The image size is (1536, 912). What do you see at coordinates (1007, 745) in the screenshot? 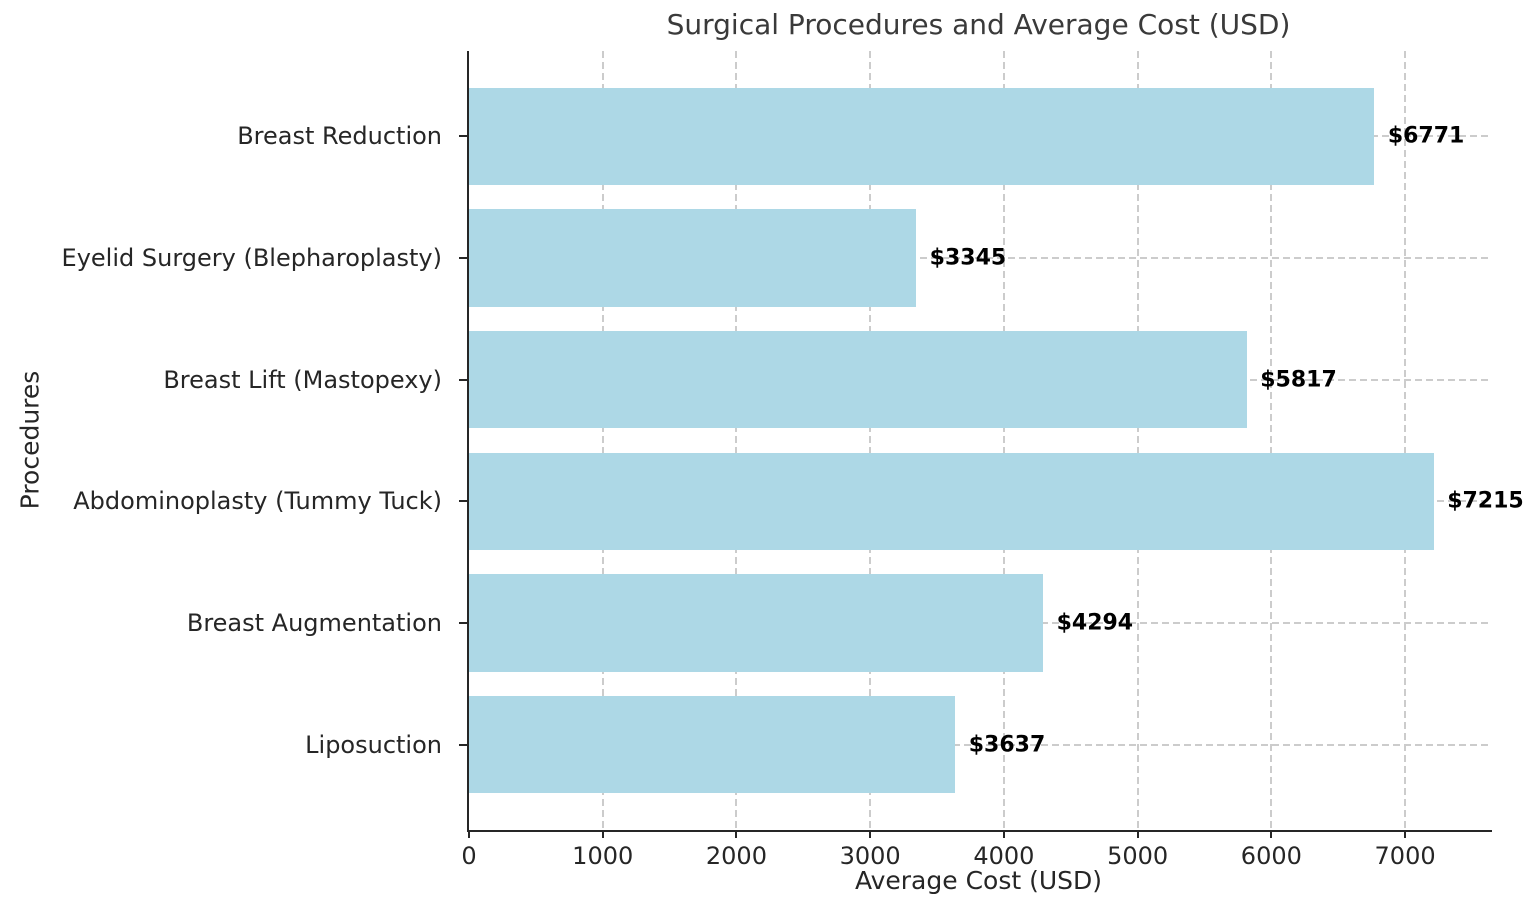
I see `bar-value-label: $3637` at bounding box center [1007, 745].